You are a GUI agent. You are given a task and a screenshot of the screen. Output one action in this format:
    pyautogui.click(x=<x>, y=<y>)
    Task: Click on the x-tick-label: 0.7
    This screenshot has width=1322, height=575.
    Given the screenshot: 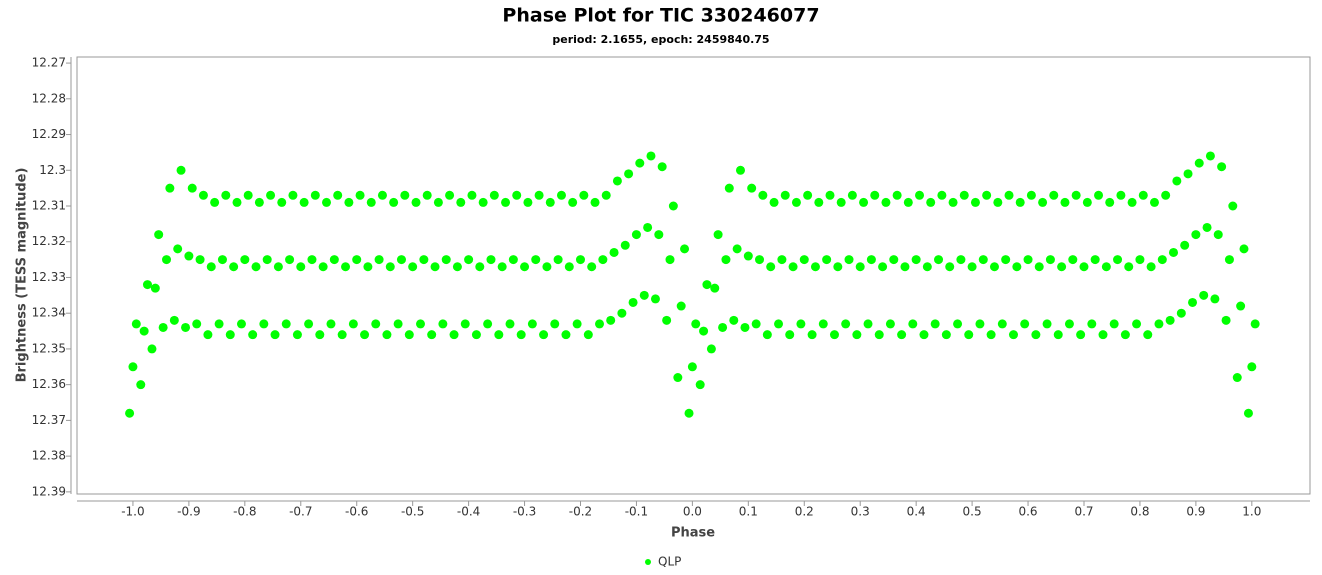 What is the action you would take?
    pyautogui.click(x=1083, y=512)
    